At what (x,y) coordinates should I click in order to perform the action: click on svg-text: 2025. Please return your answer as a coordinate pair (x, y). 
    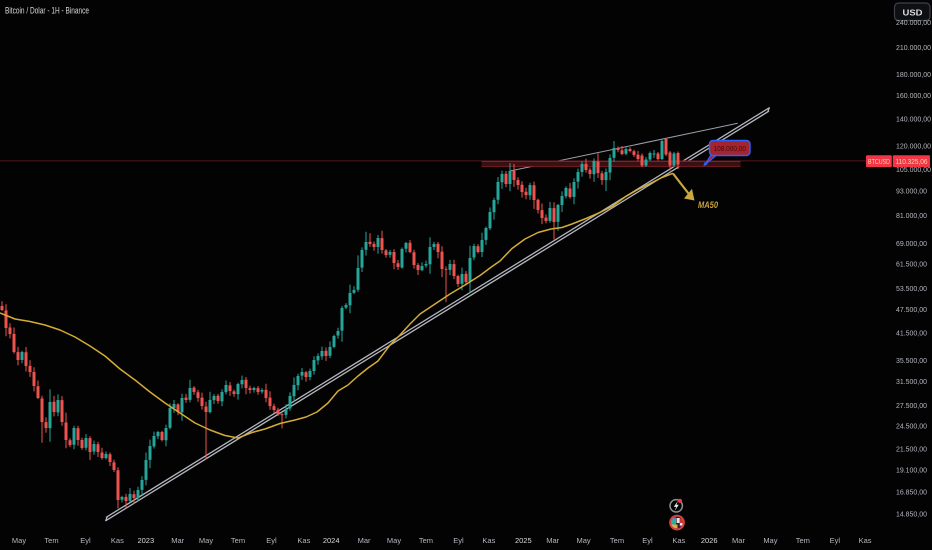
    Looking at the image, I should click on (523, 540).